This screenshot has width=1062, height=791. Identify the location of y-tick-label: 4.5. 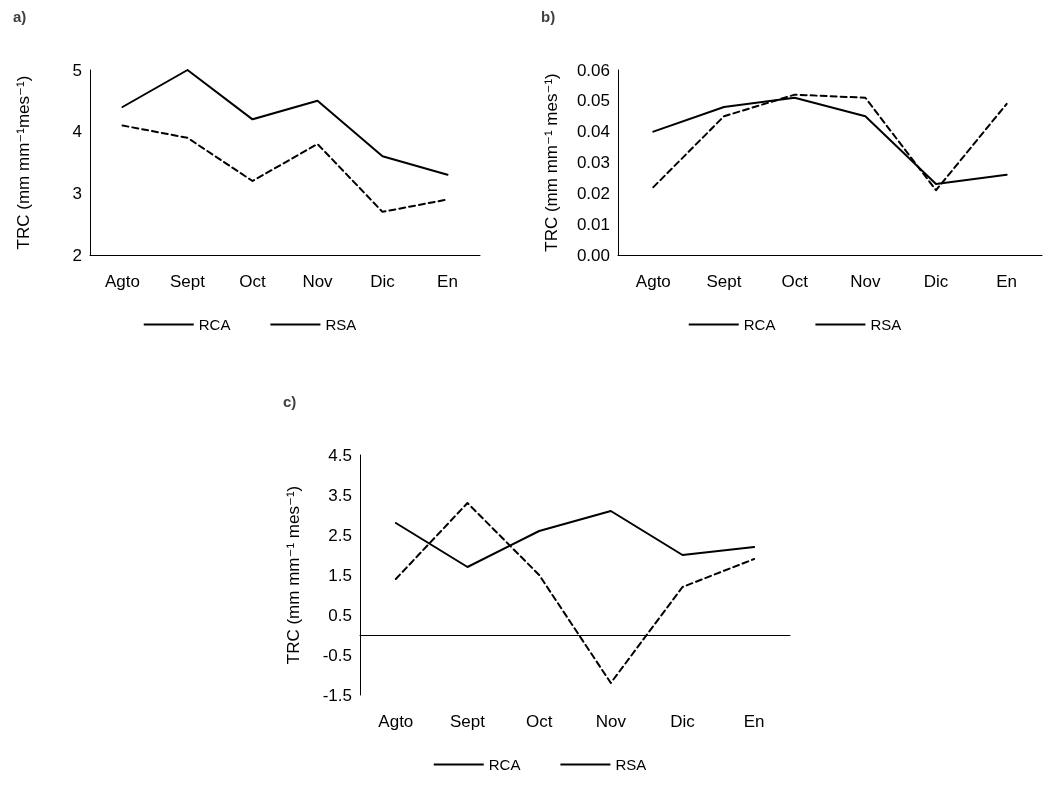
(340, 455).